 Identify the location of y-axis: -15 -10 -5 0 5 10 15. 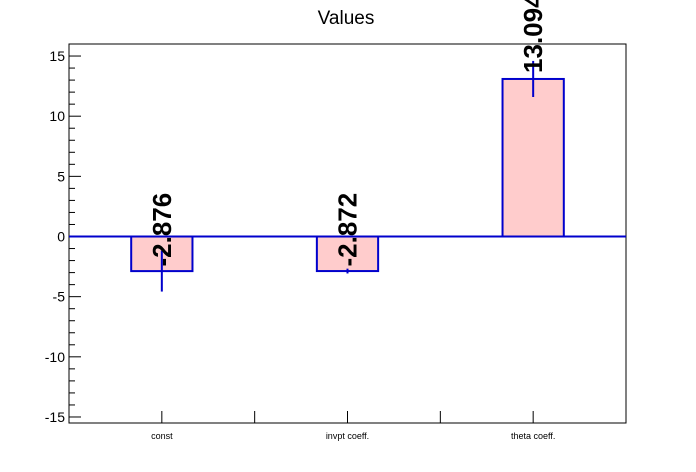
(63, 234).